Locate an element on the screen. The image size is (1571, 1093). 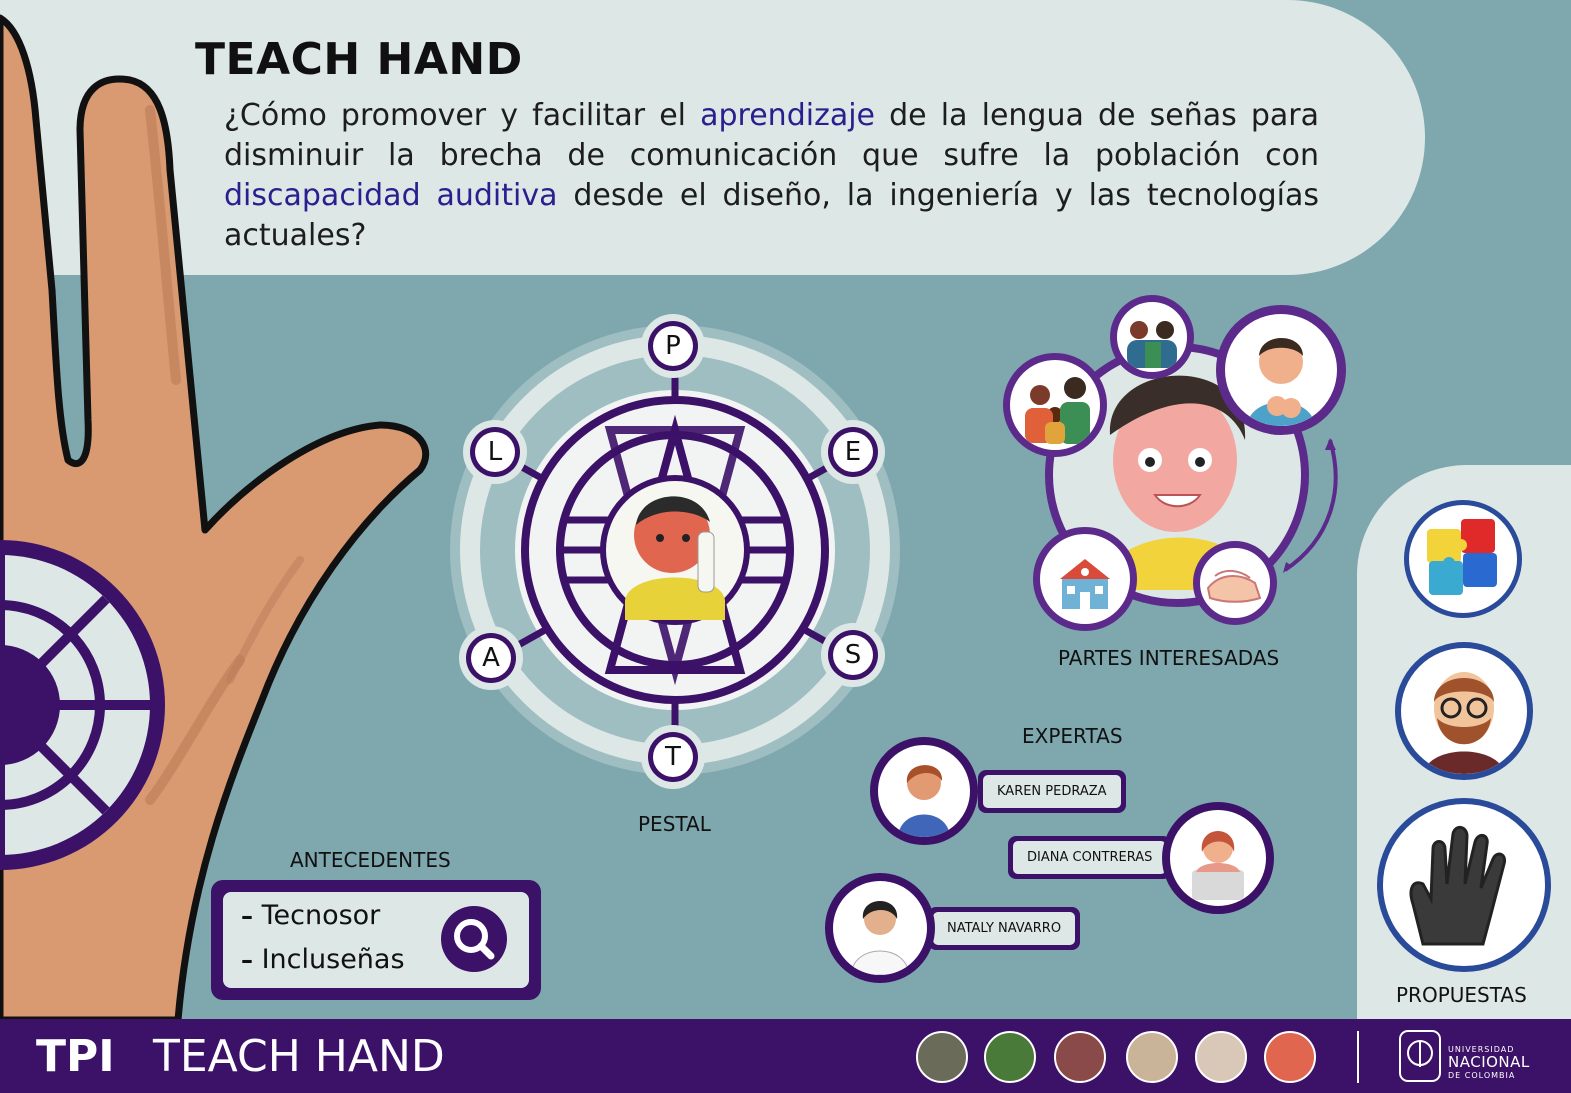
pestal-node-s: S is located at coordinates (853, 655).